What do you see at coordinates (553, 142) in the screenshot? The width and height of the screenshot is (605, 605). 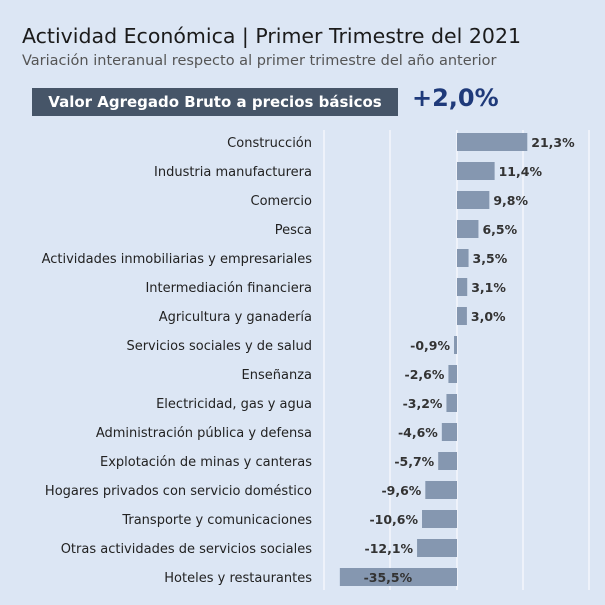 I see `data-label: 21,3%` at bounding box center [553, 142].